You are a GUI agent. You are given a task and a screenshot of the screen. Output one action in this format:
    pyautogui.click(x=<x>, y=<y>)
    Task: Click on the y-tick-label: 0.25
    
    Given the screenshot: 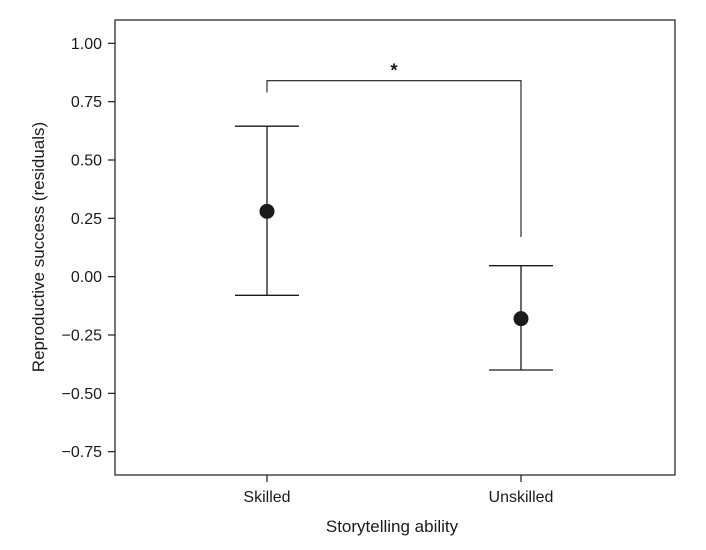 What is the action you would take?
    pyautogui.click(x=86, y=219)
    